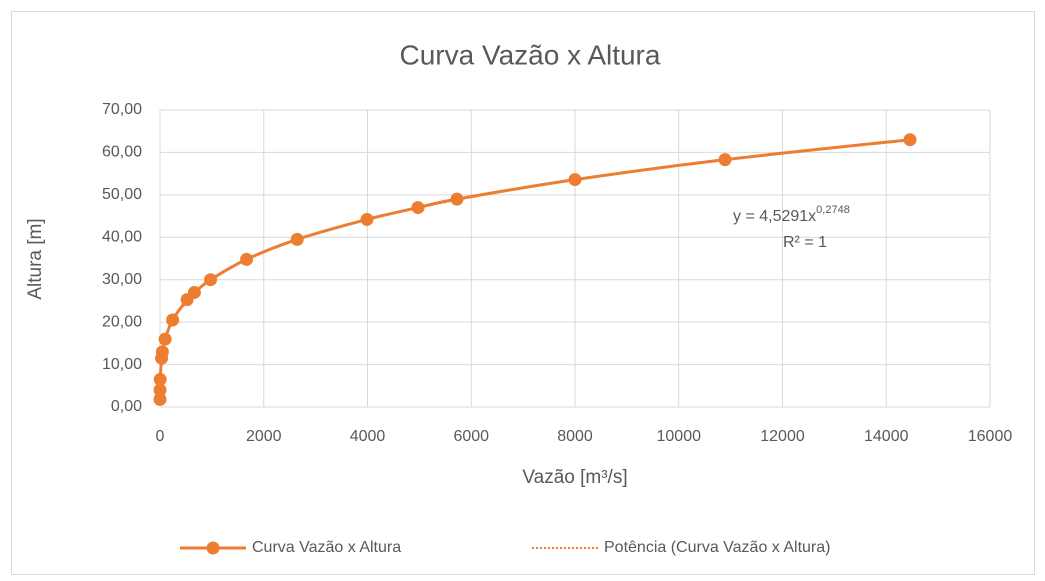 This screenshot has height=581, width=1045. What do you see at coordinates (575, 436) in the screenshot?
I see `x-tick-label: 8000` at bounding box center [575, 436].